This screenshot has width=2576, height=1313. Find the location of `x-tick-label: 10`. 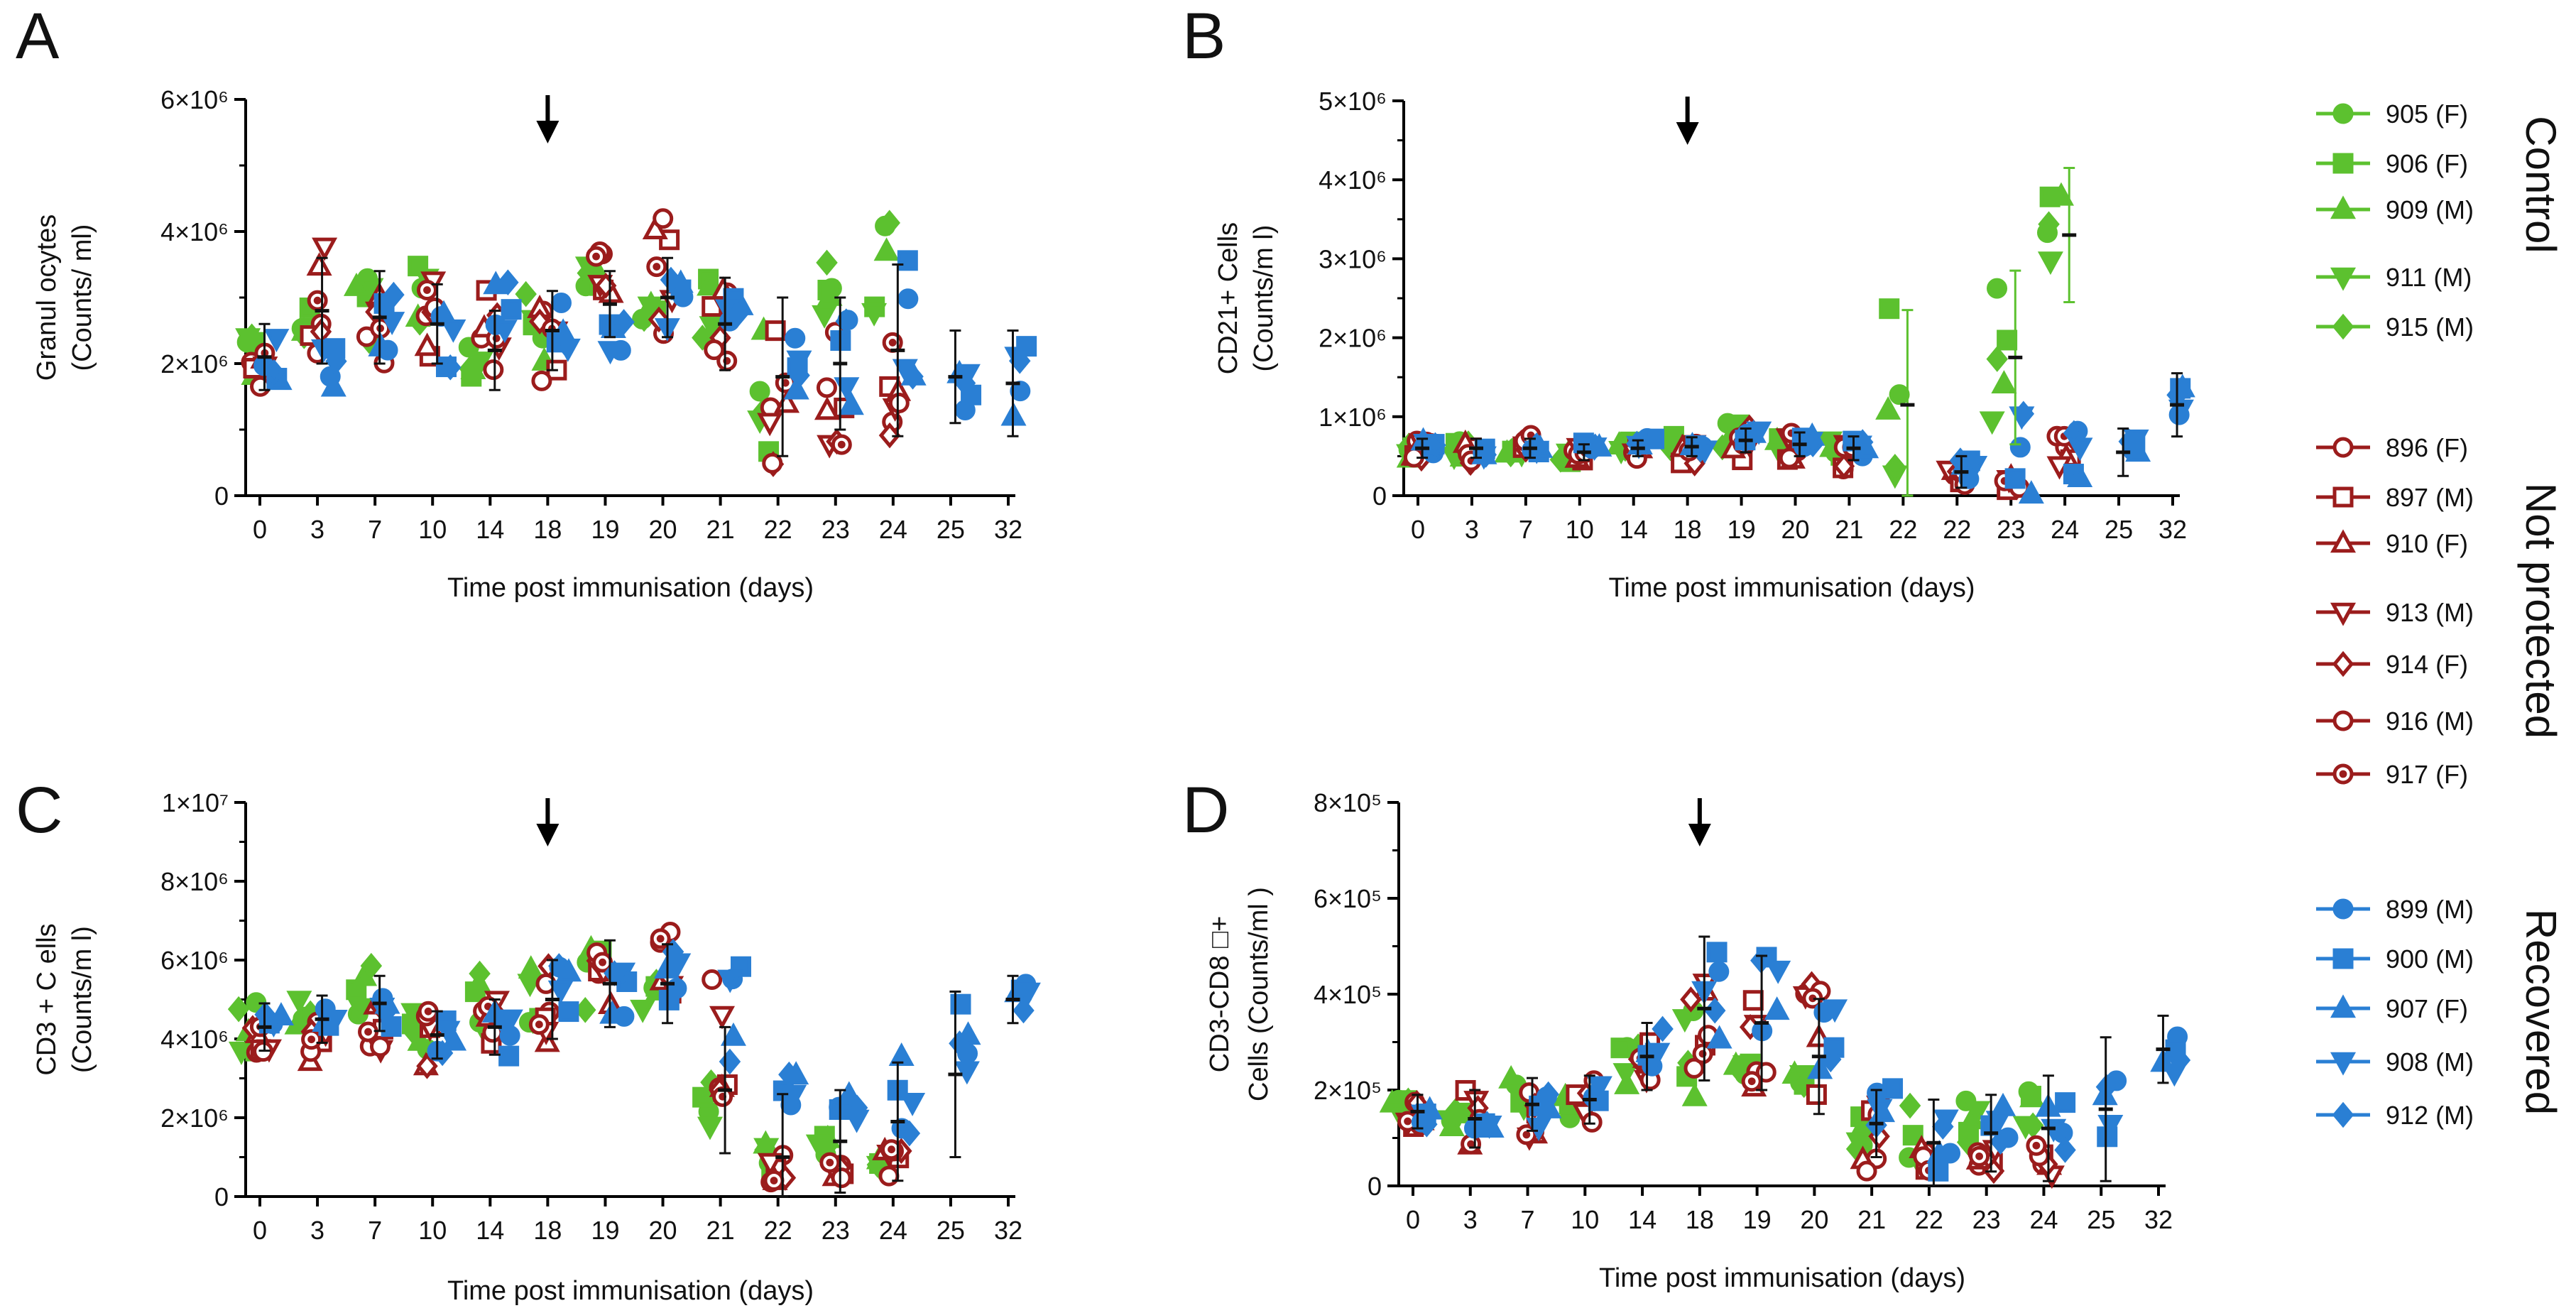

x-tick-label: 10 is located at coordinates (432, 529).